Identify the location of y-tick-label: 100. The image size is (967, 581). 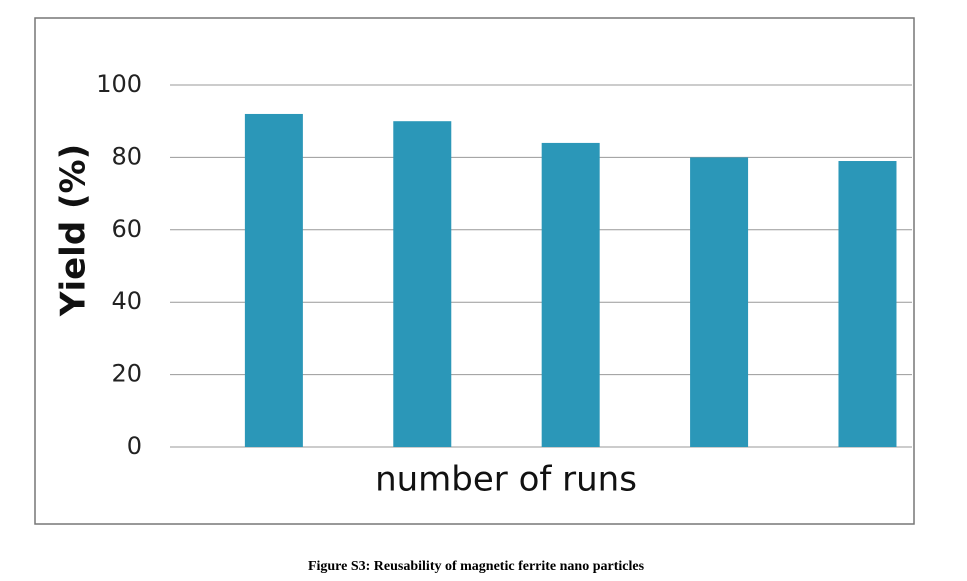
(119, 84).